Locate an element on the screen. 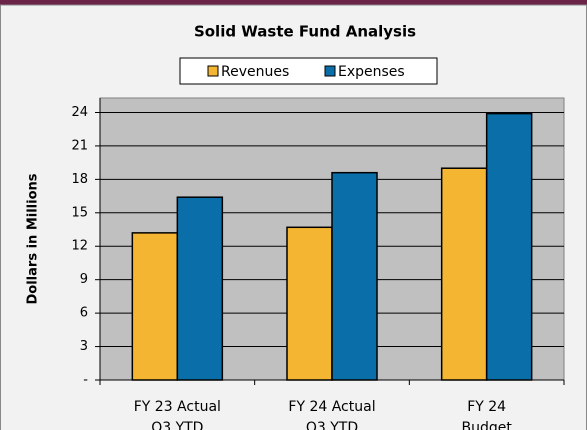  y-tick-label: 6 is located at coordinates (84, 313).